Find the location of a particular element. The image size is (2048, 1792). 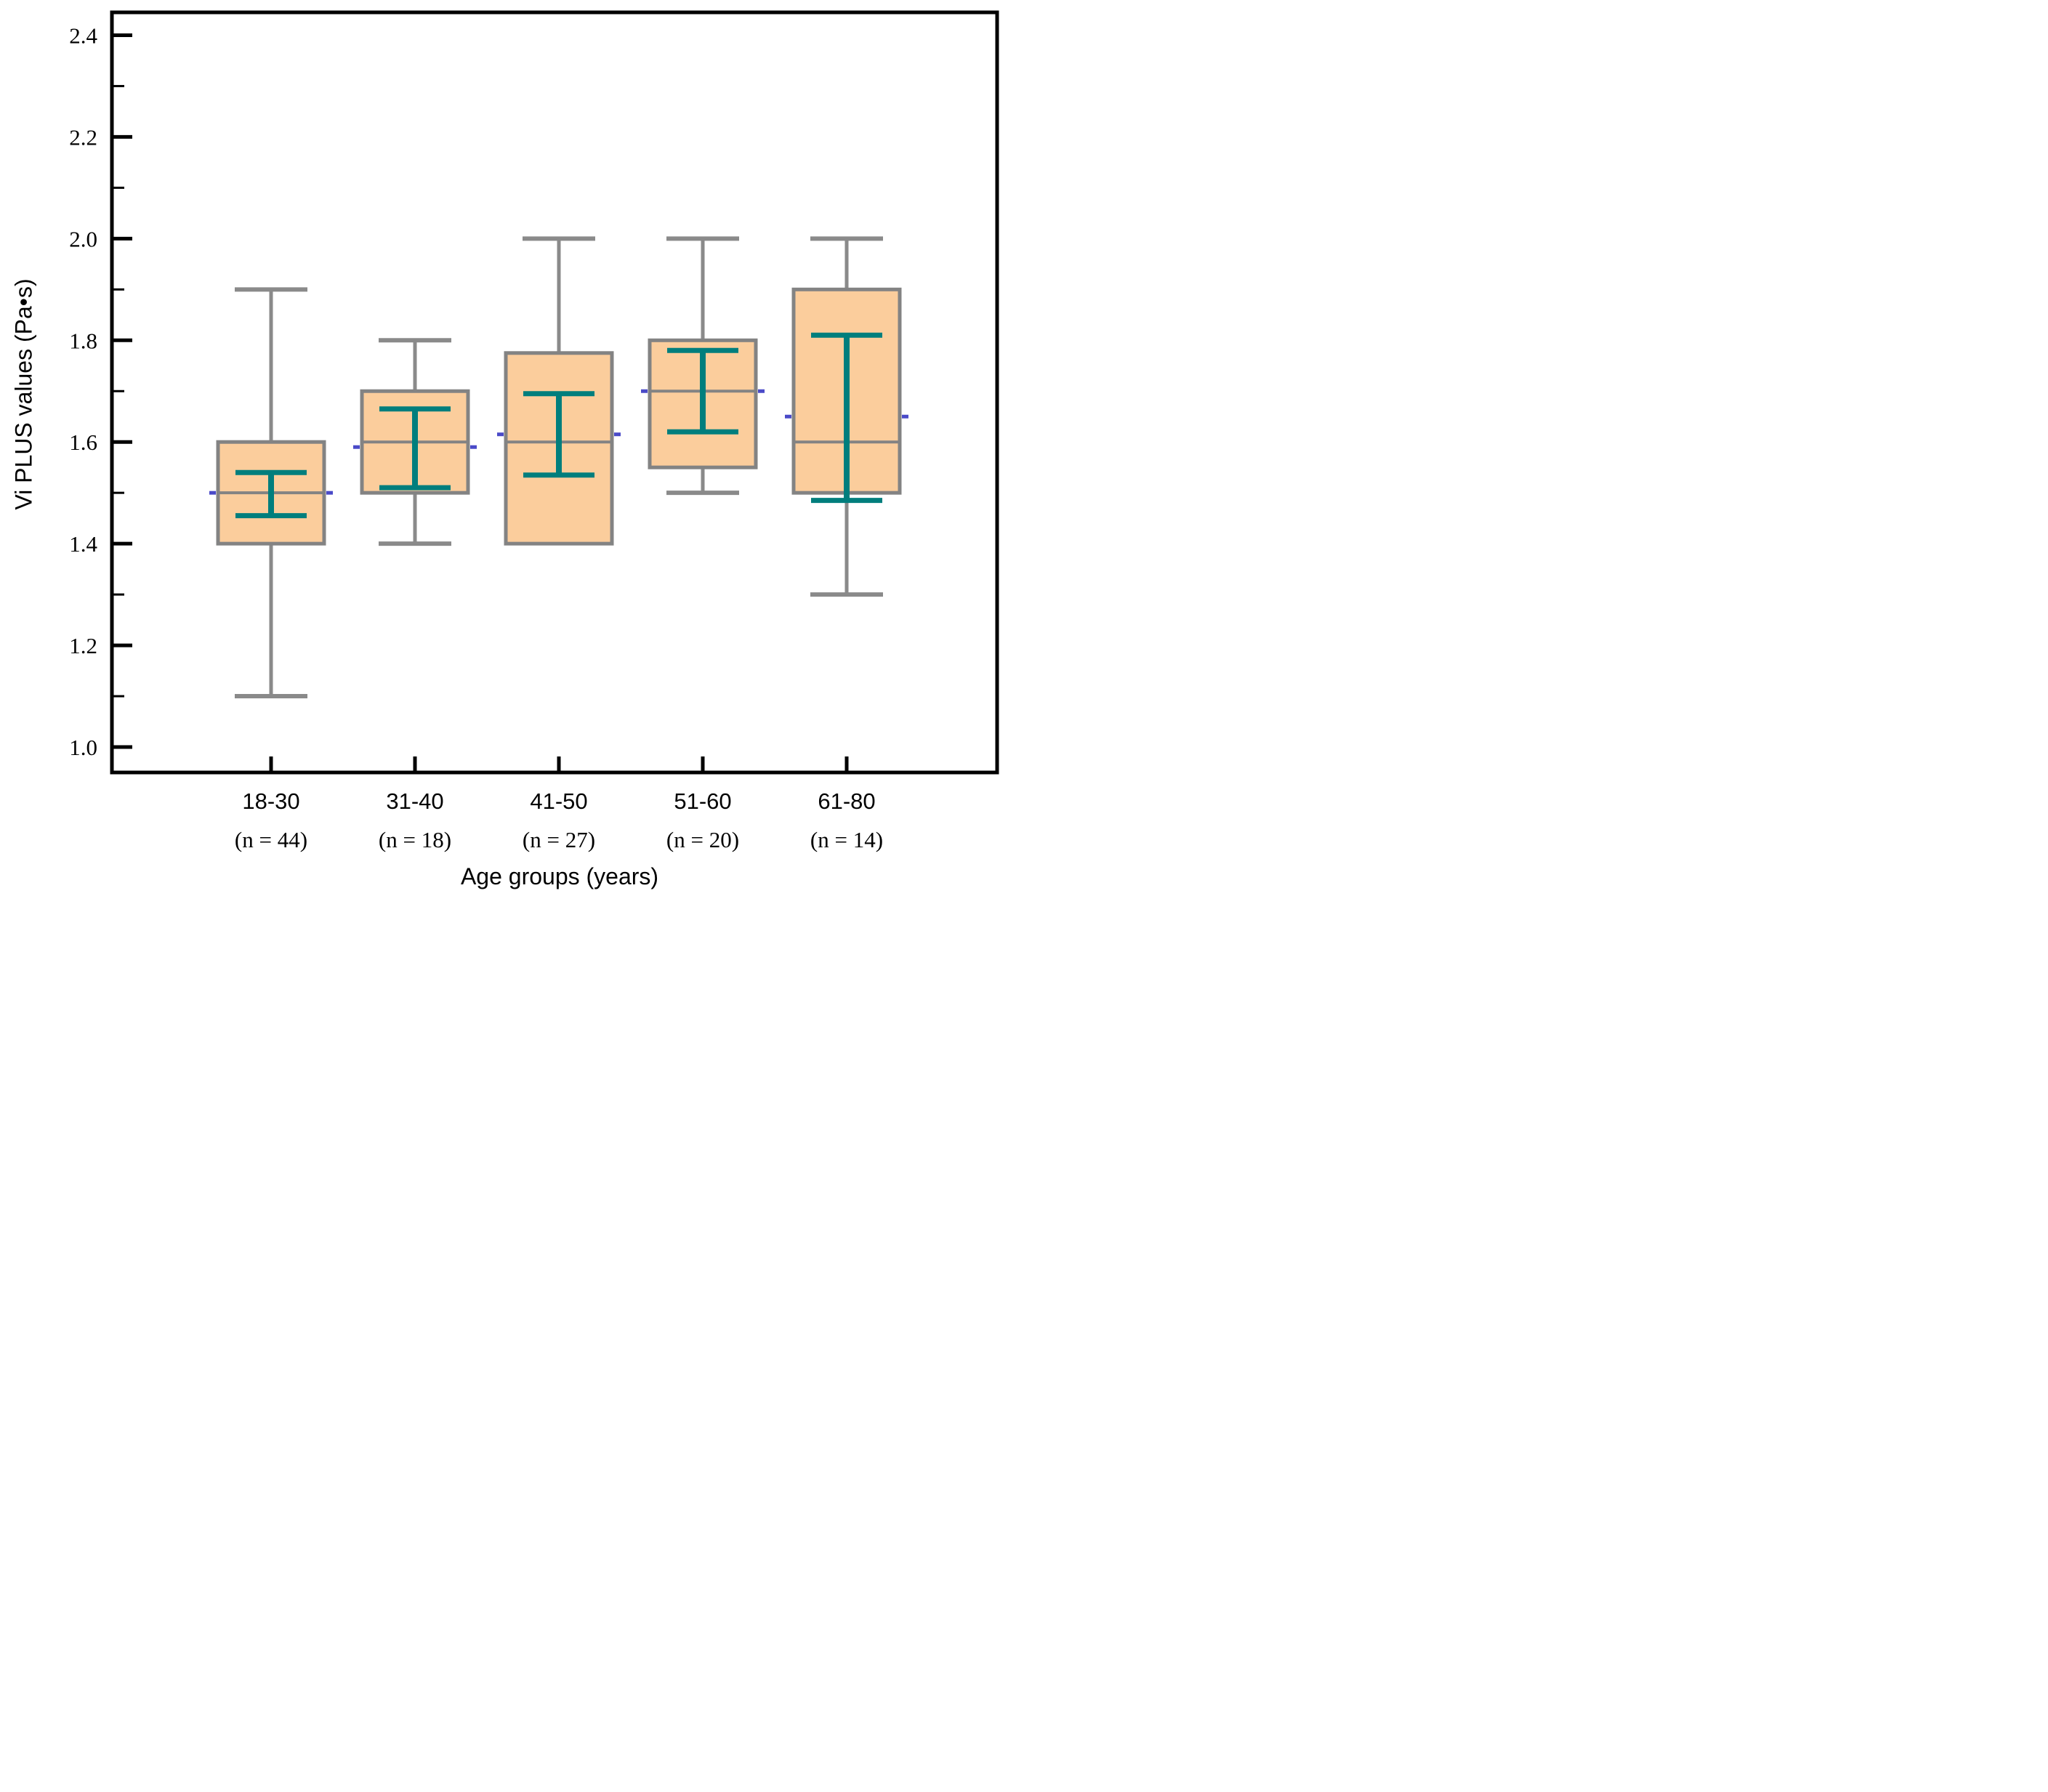

y-tick-label: 2.2 is located at coordinates (83, 137).